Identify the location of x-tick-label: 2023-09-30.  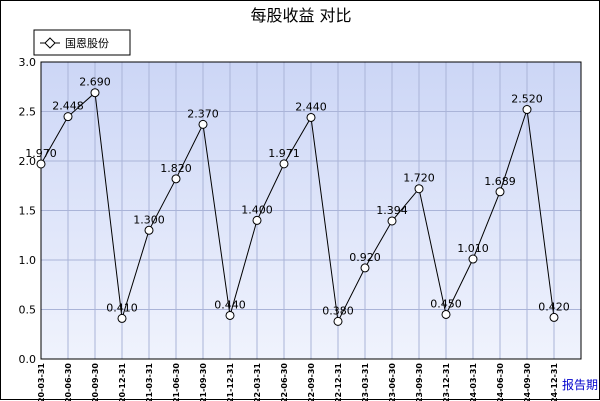
(419, 382).